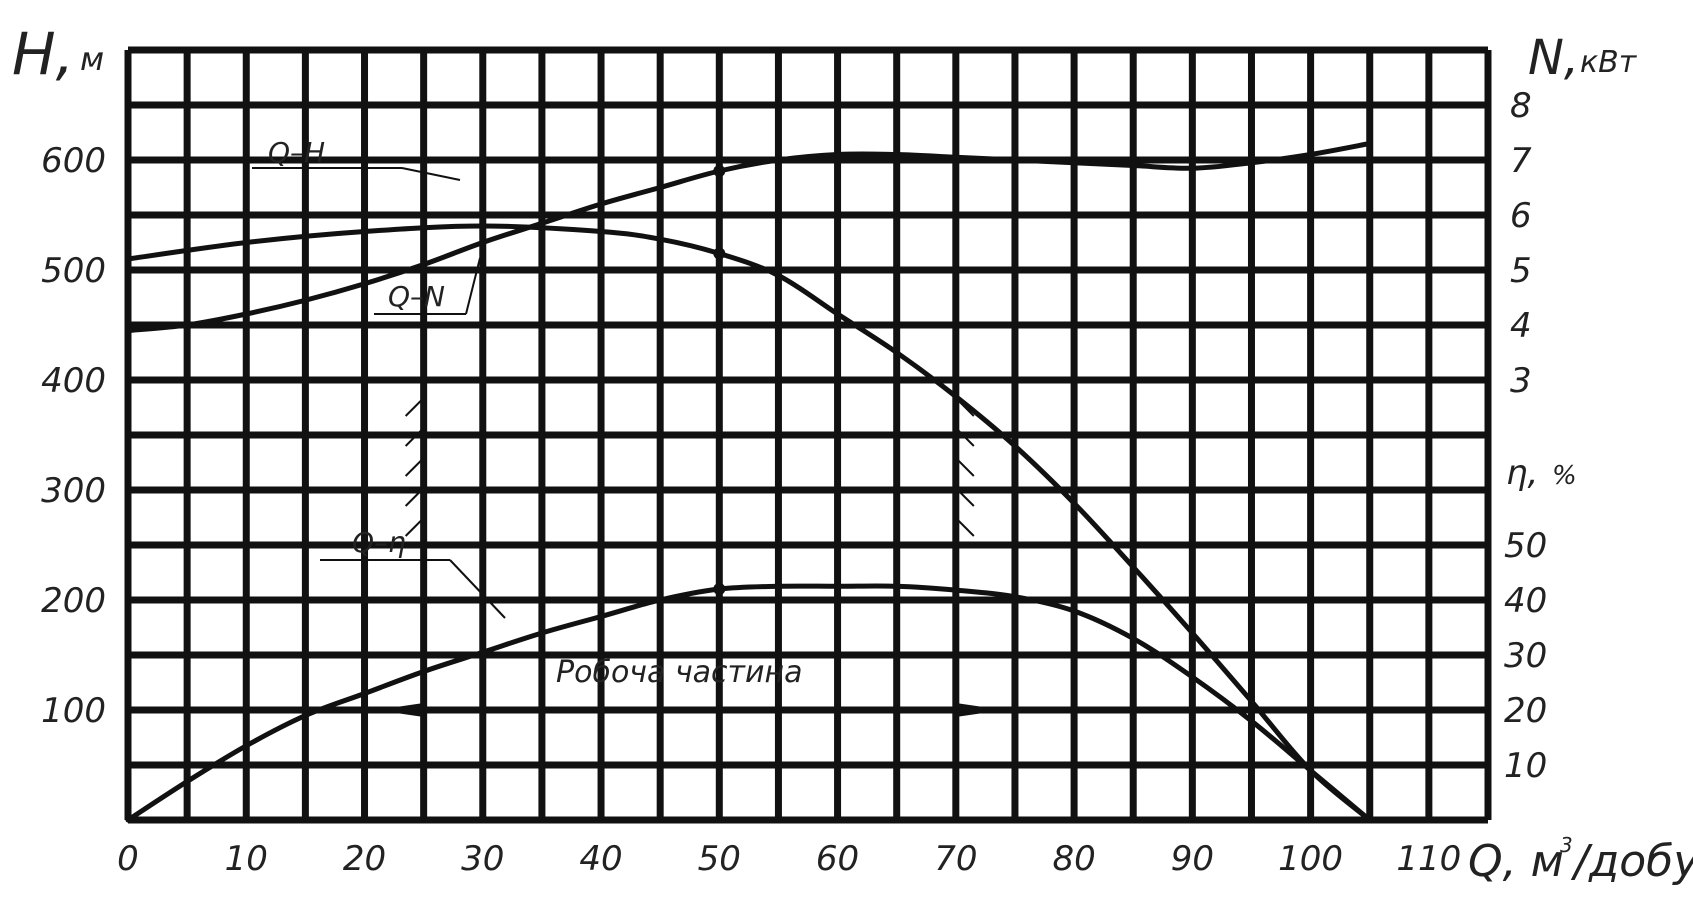 The width and height of the screenshot is (1693, 902). I want to click on n-tick-label: 7, so click(1521, 161).